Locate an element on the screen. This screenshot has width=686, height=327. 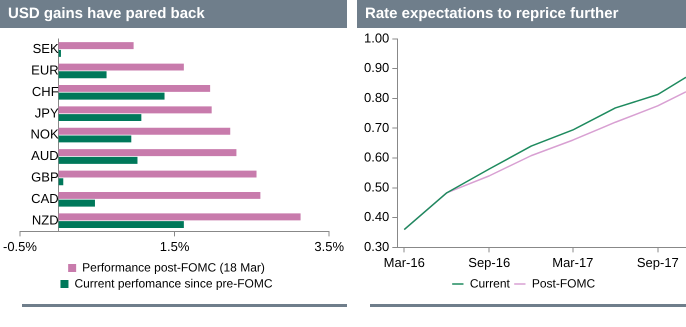
y-tick-label: GBP is located at coordinates (45, 176).